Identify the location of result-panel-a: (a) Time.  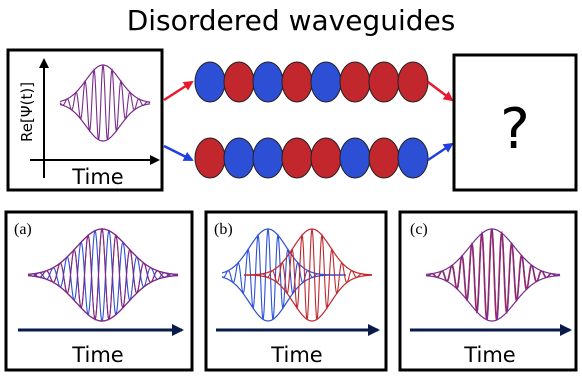
(99, 291).